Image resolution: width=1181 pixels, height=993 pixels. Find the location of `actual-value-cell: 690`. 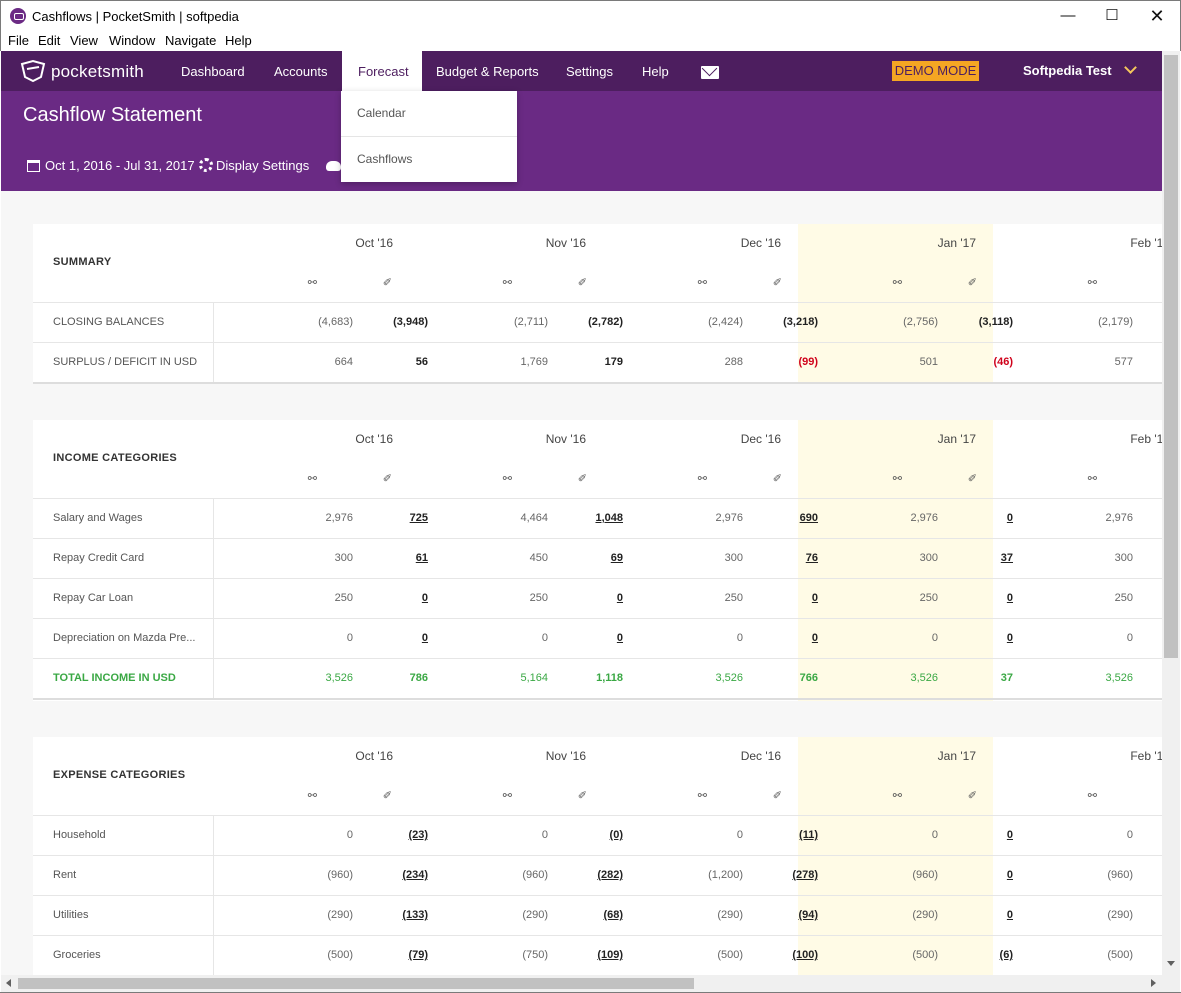

actual-value-cell: 690 is located at coordinates (808, 518).